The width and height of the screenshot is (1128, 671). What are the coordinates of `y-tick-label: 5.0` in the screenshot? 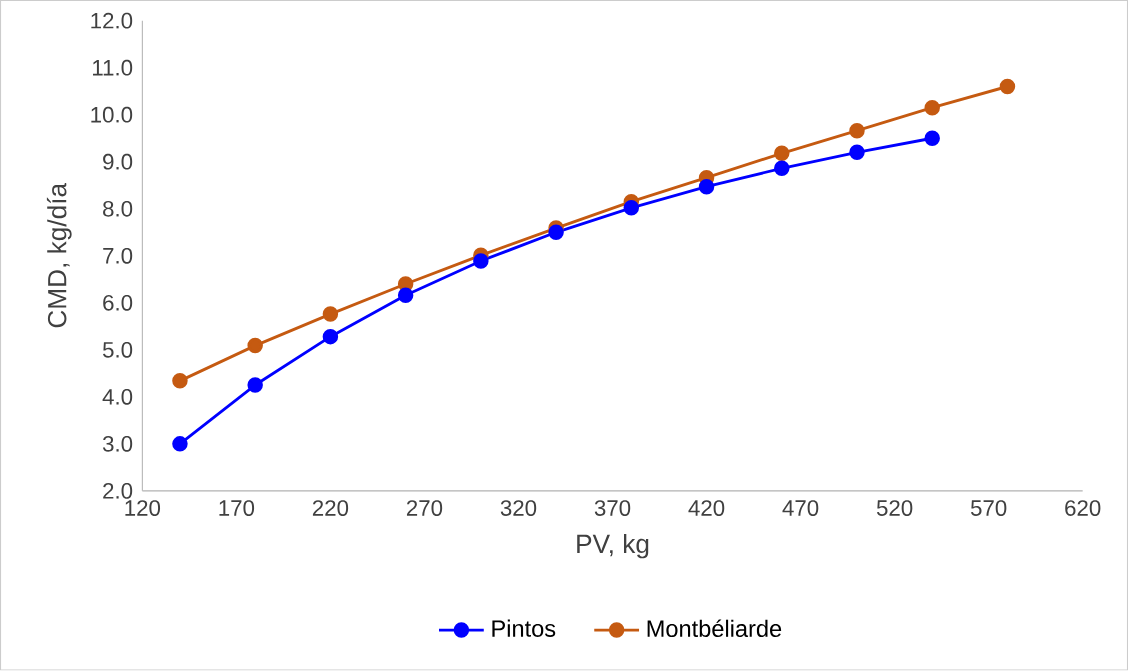 It's located at (117, 350).